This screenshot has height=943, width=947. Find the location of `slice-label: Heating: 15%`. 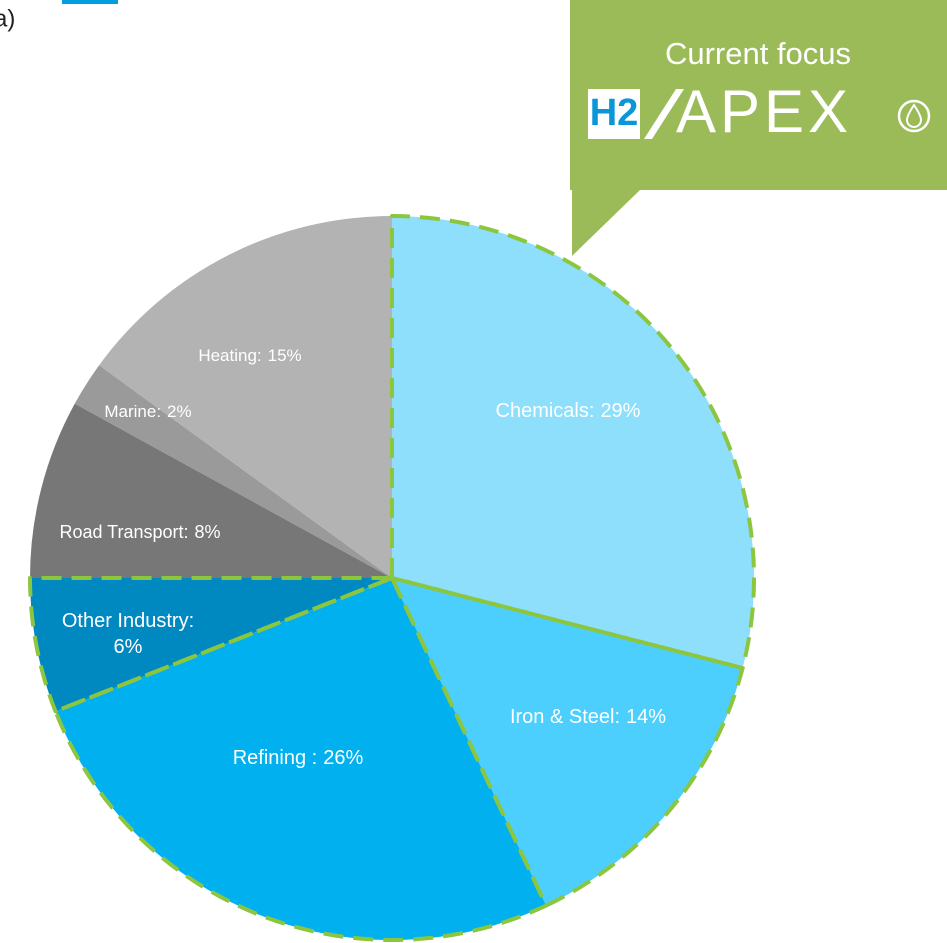

slice-label: Heating: 15% is located at coordinates (249, 355).